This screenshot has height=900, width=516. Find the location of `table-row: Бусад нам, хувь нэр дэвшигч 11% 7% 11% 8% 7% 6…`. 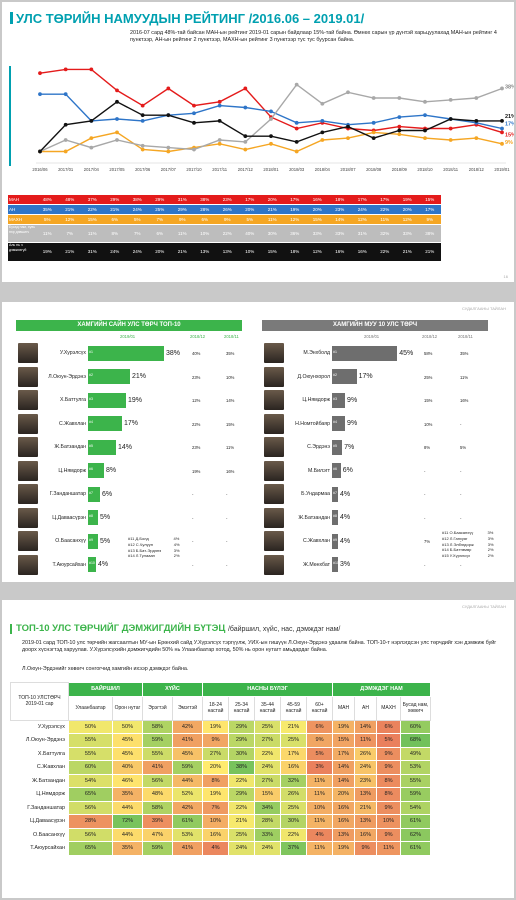

table-row: Бусад нам, хувь нэр дэвшигч 11% 7% 11% 8% 7% 6… is located at coordinates (224, 233).